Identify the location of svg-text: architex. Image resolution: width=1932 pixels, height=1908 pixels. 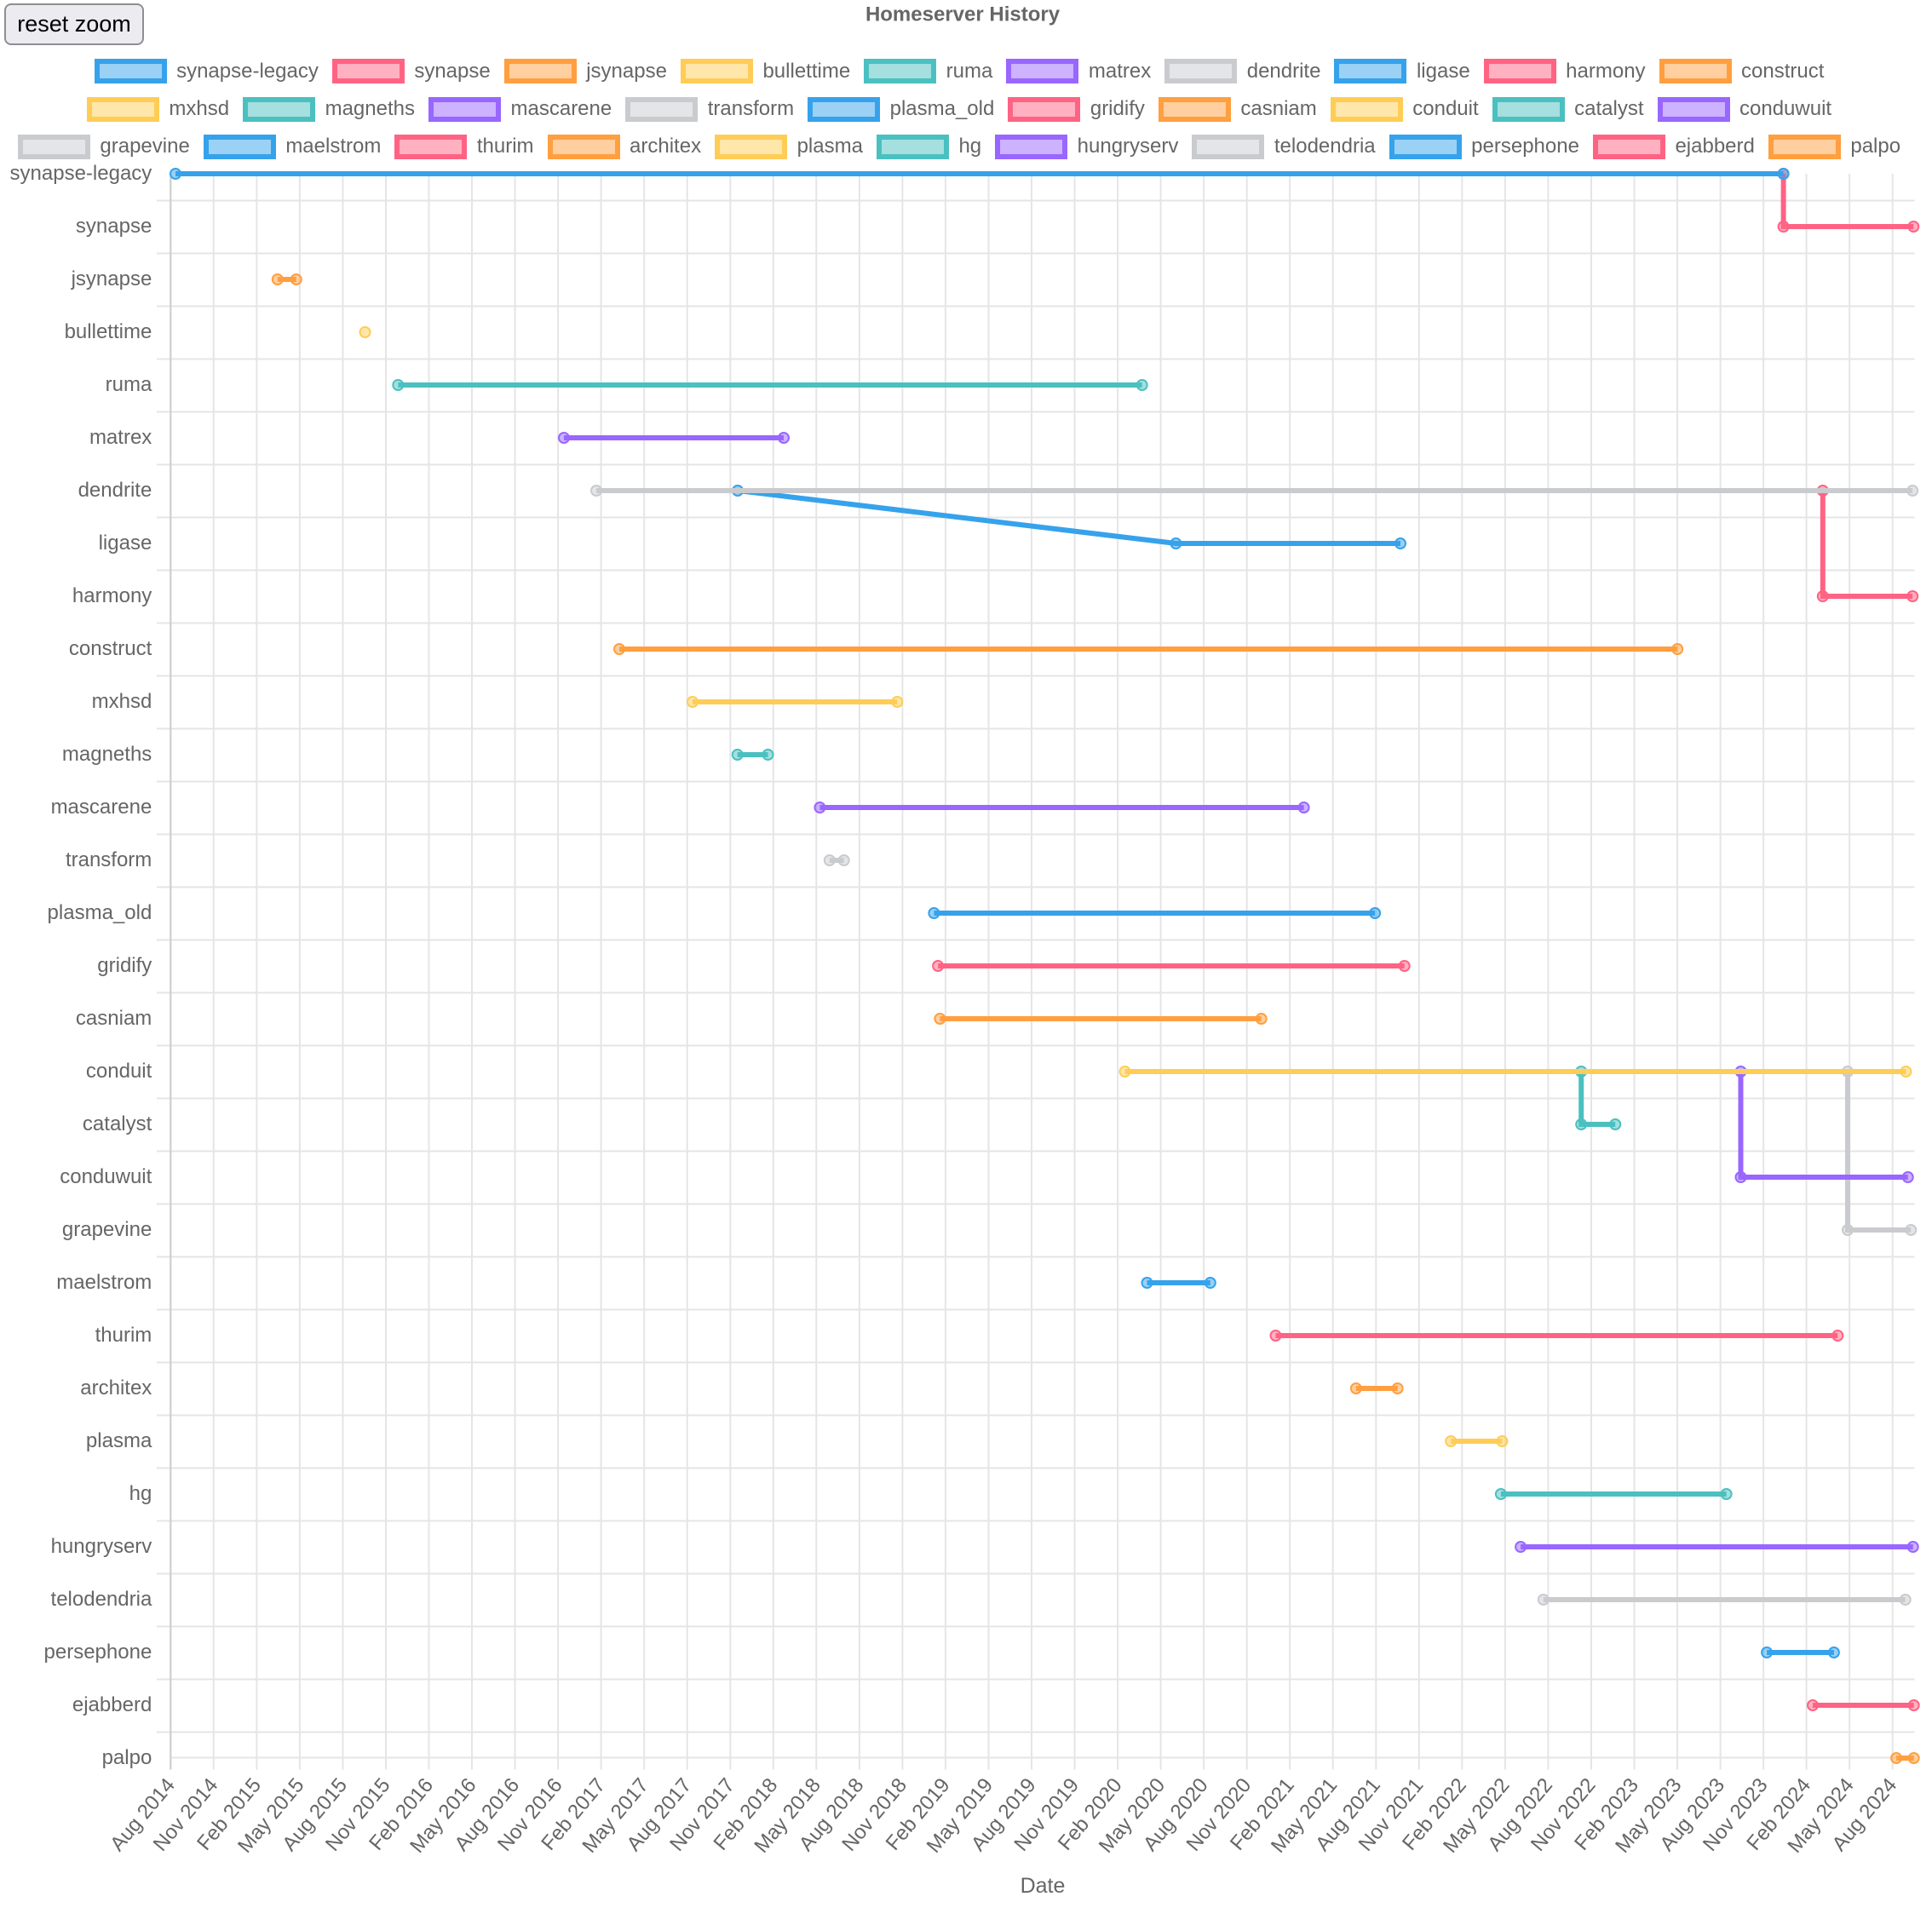
(116, 1387).